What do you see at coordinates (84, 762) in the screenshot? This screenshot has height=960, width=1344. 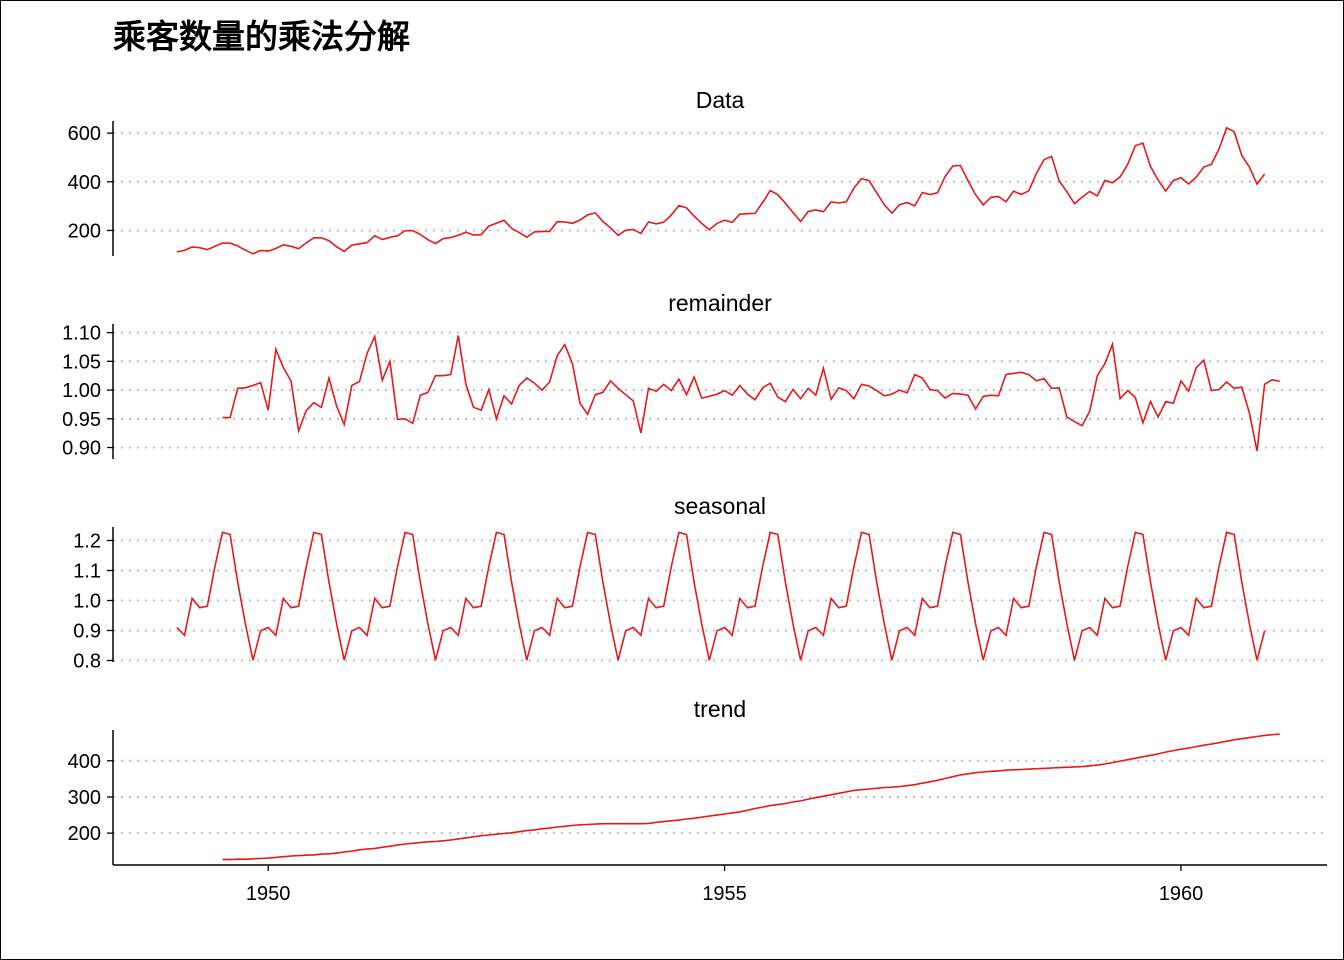 I see `y-tick-label-trend: 400` at bounding box center [84, 762].